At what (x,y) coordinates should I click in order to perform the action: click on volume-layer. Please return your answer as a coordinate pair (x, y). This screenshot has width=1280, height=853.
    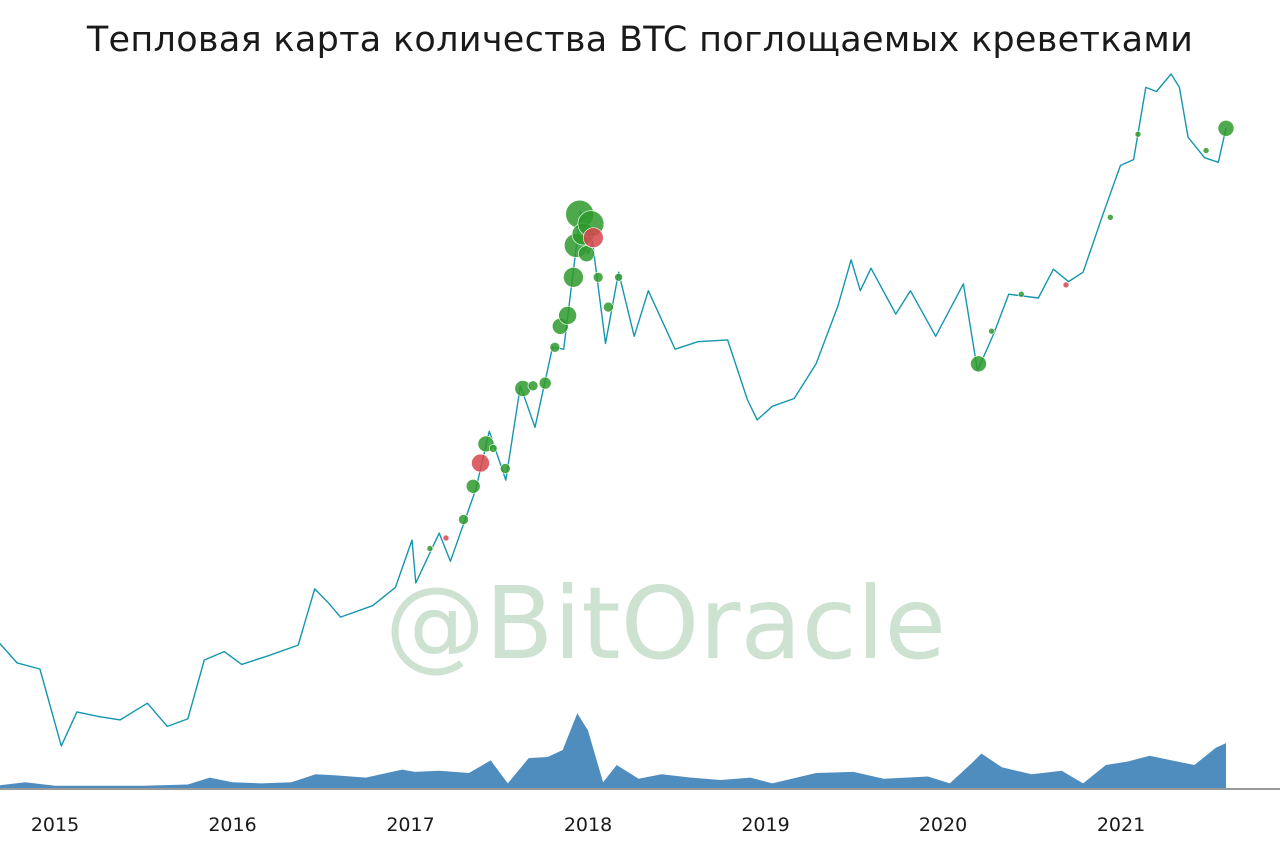
    Looking at the image, I should click on (613, 750).